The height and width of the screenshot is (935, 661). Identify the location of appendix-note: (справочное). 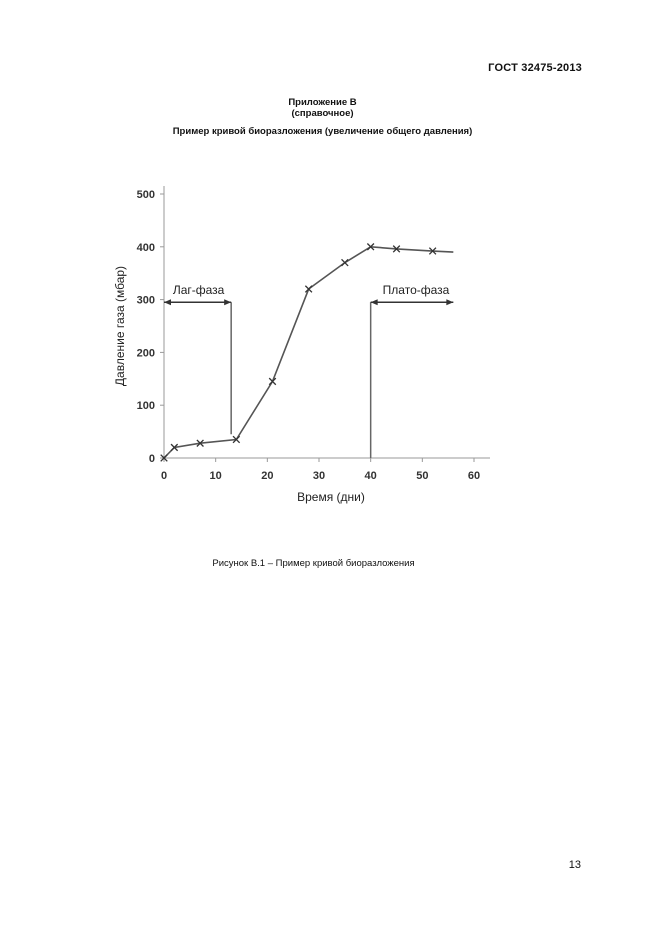
(322, 113).